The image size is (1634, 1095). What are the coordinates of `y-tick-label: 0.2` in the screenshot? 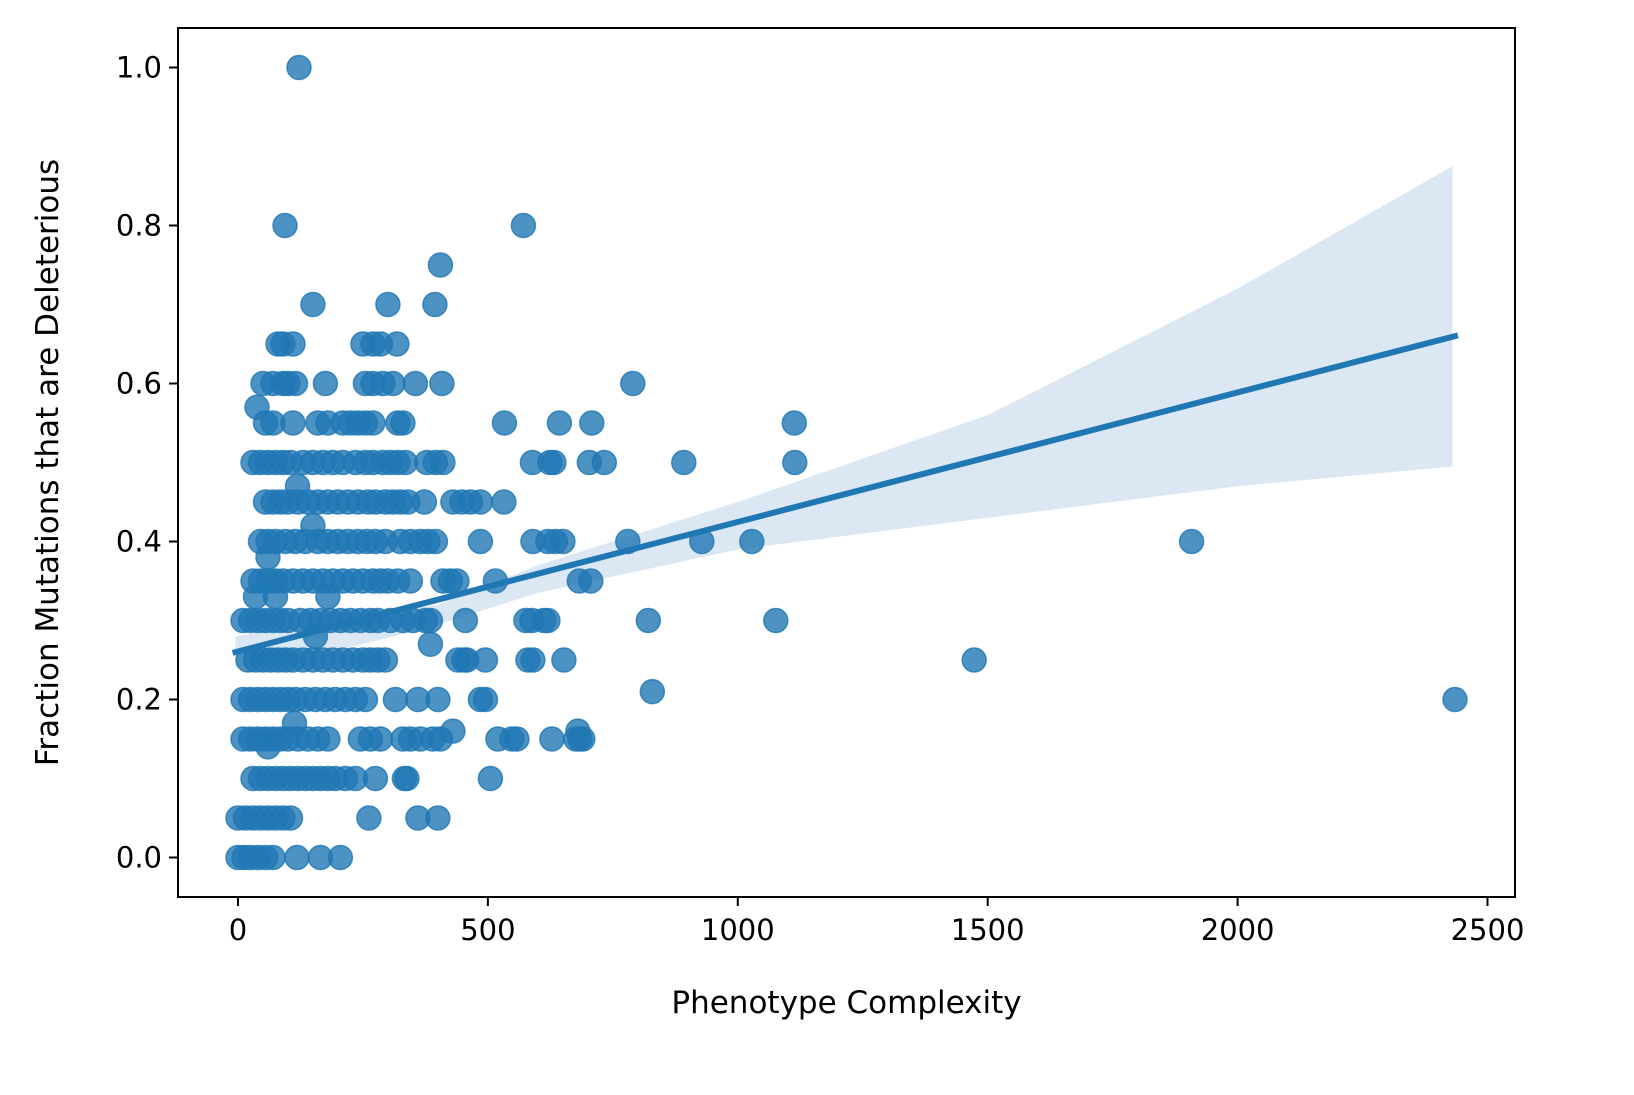 It's located at (139, 700).